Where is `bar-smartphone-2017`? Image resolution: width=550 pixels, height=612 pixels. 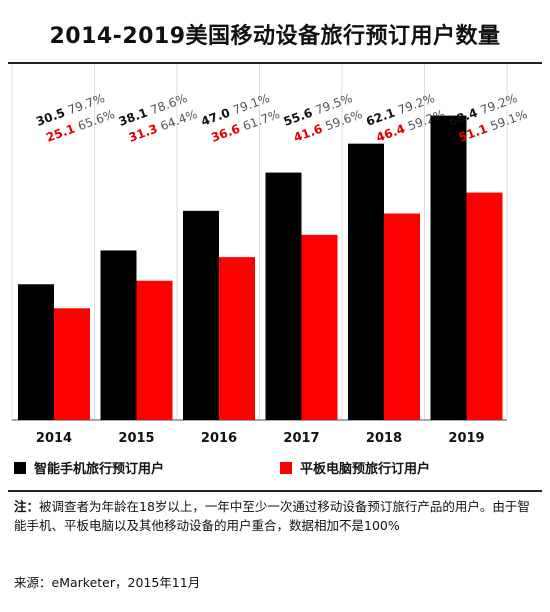
bar-smartphone-2017 is located at coordinates (283, 296).